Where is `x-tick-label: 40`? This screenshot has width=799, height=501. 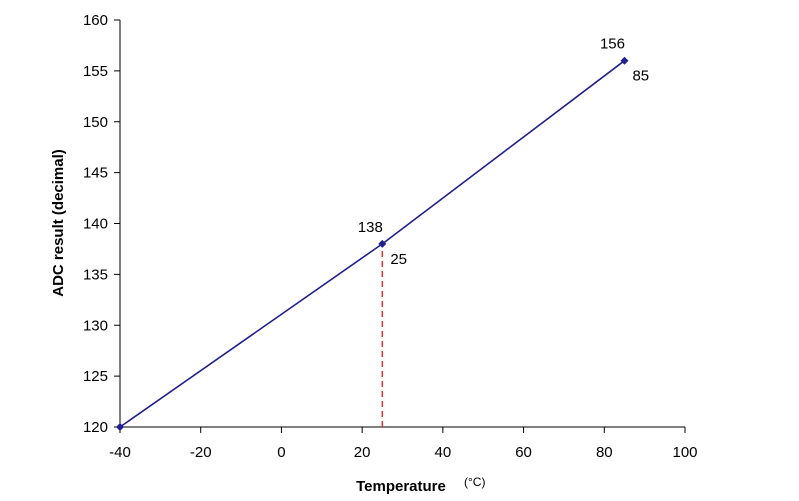
x-tick-label: 40 is located at coordinates (443, 452).